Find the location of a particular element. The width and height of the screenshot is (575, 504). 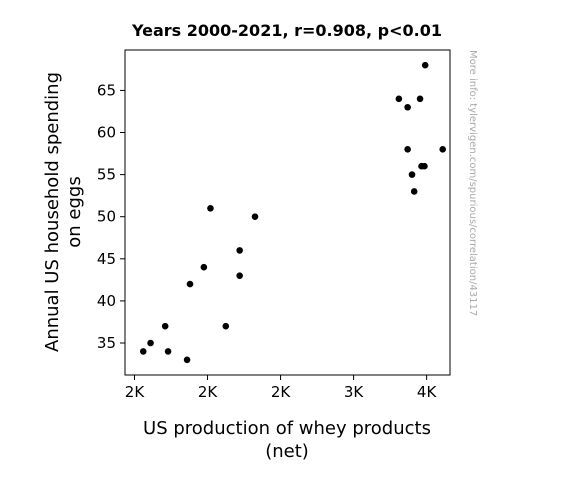

y-axis-label-line-2: on eggs is located at coordinates (74, 211).